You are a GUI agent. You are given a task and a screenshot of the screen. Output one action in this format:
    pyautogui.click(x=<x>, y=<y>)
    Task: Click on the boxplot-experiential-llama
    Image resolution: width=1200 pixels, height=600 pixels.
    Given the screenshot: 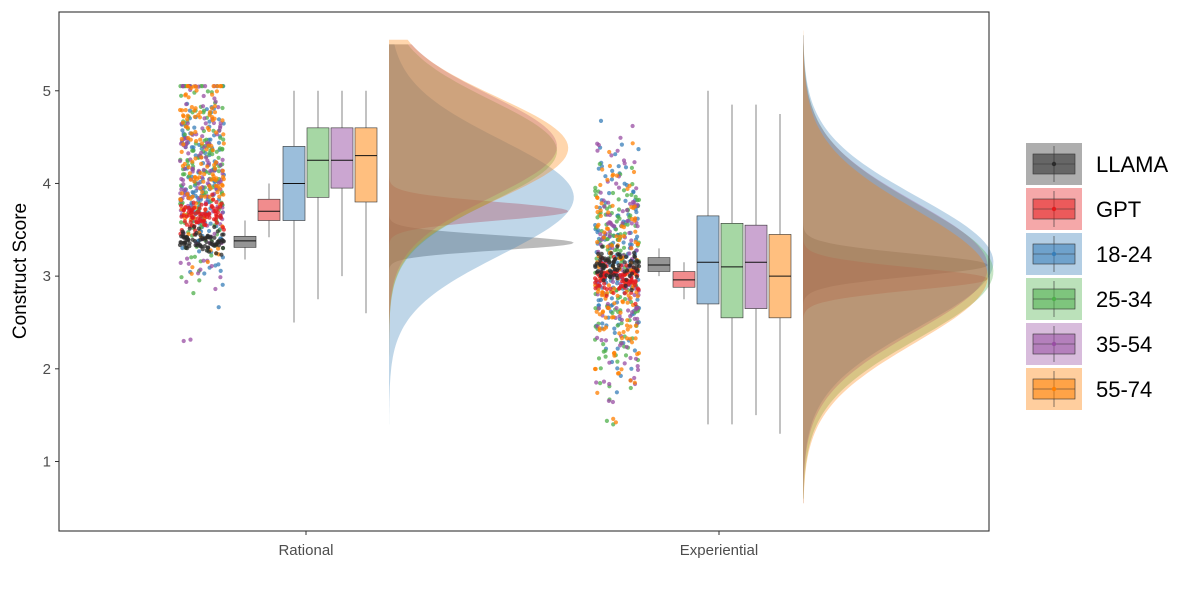 What is the action you would take?
    pyautogui.click(x=659, y=262)
    